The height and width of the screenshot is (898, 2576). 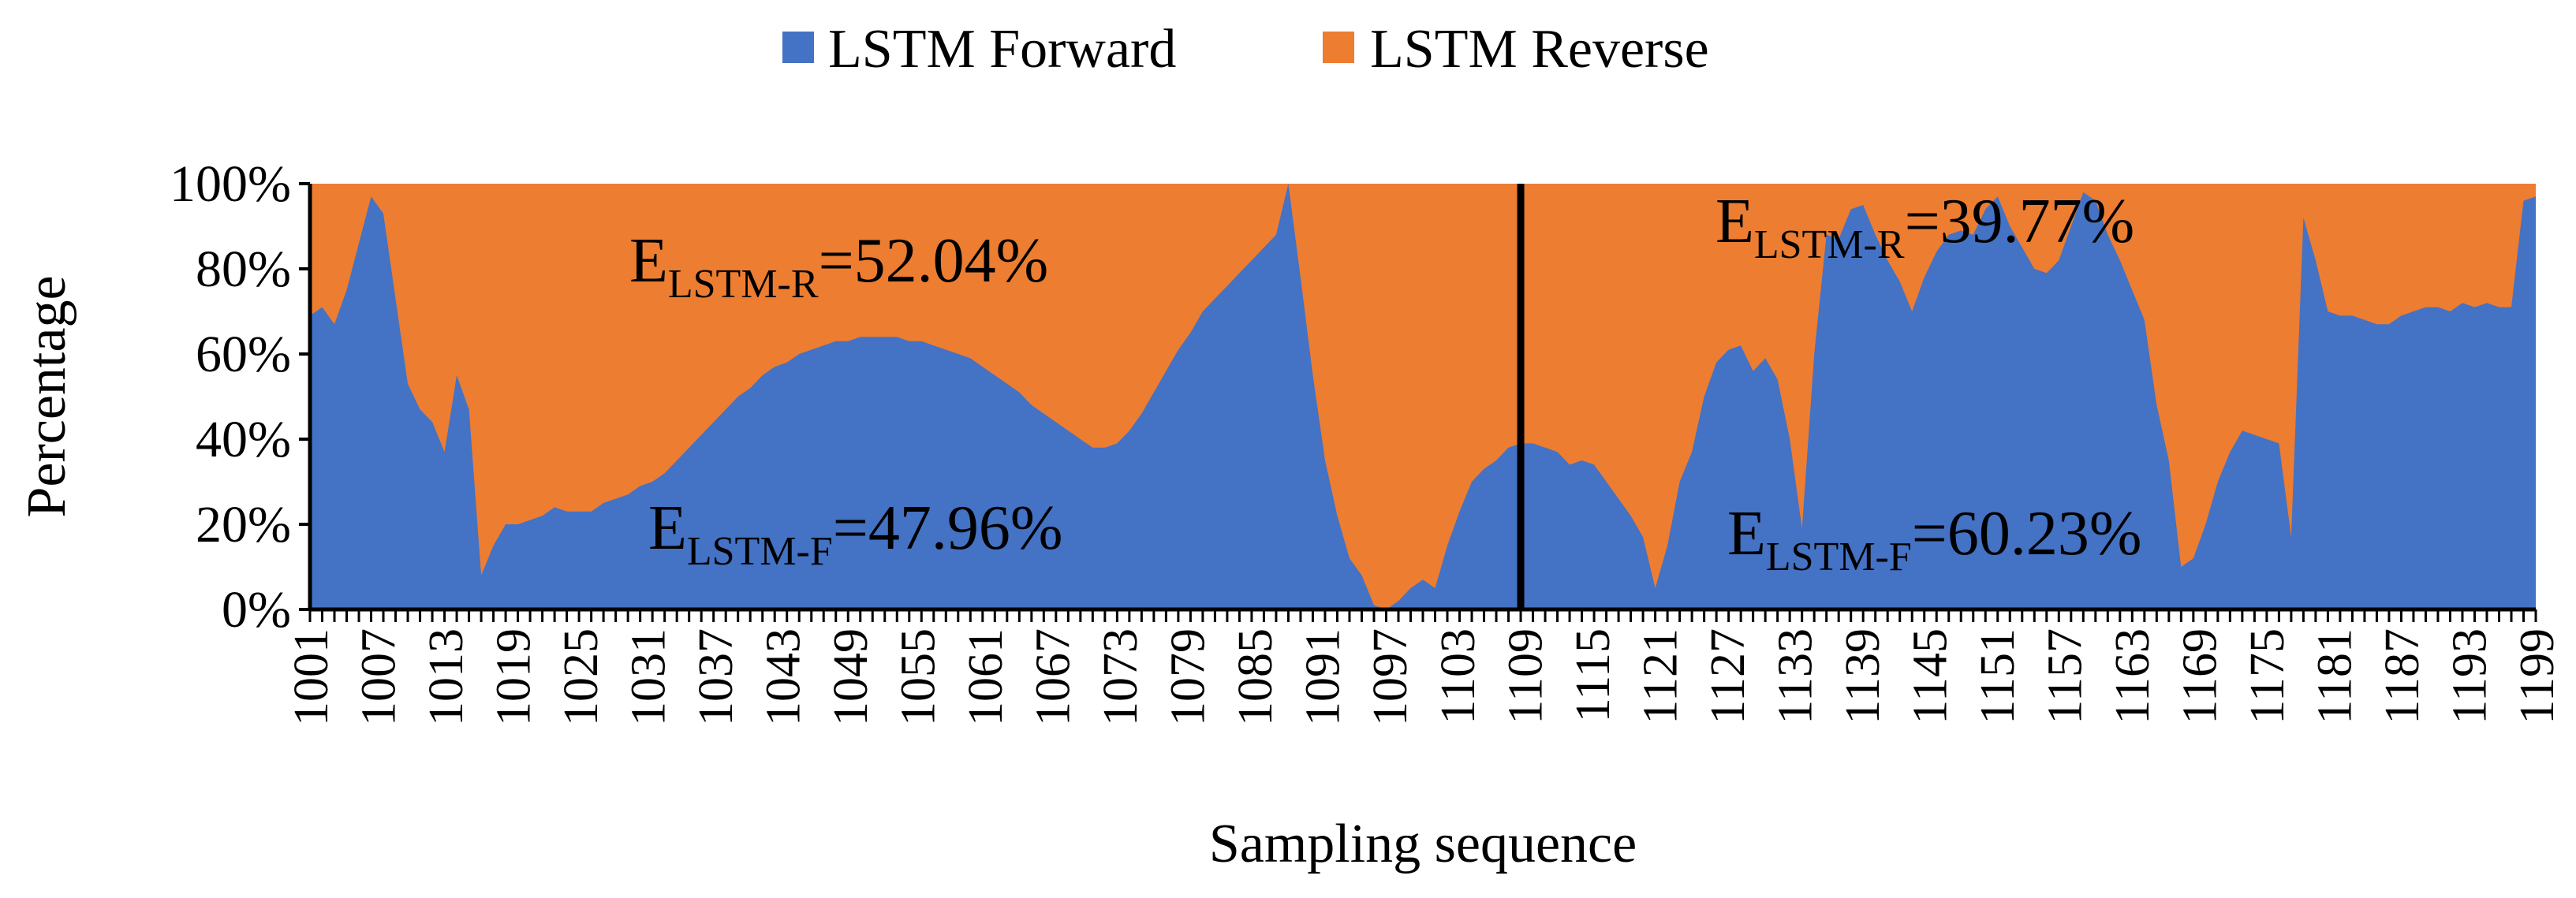 I want to click on x-tick-label: 1091, so click(x=1323, y=677).